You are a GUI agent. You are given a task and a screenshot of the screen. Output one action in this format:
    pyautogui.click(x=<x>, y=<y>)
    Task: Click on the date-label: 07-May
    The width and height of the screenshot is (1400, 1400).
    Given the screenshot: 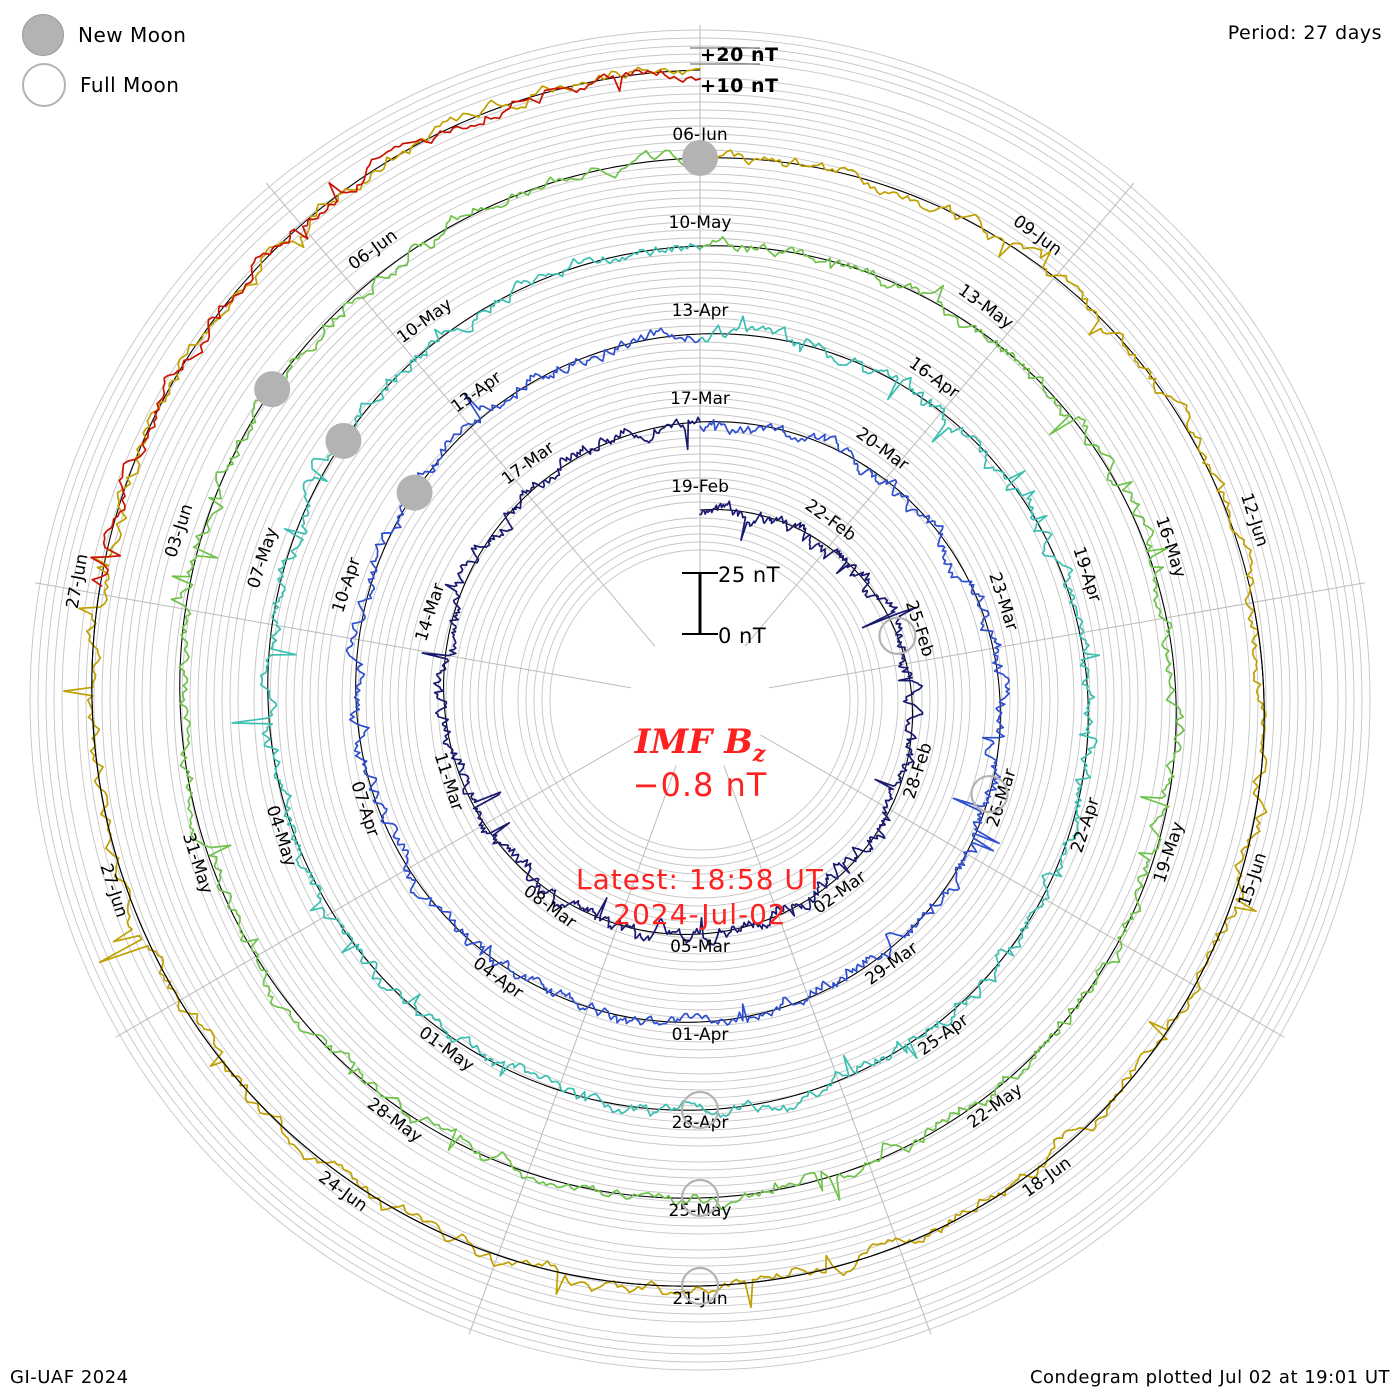 What is the action you would take?
    pyautogui.click(x=263, y=558)
    